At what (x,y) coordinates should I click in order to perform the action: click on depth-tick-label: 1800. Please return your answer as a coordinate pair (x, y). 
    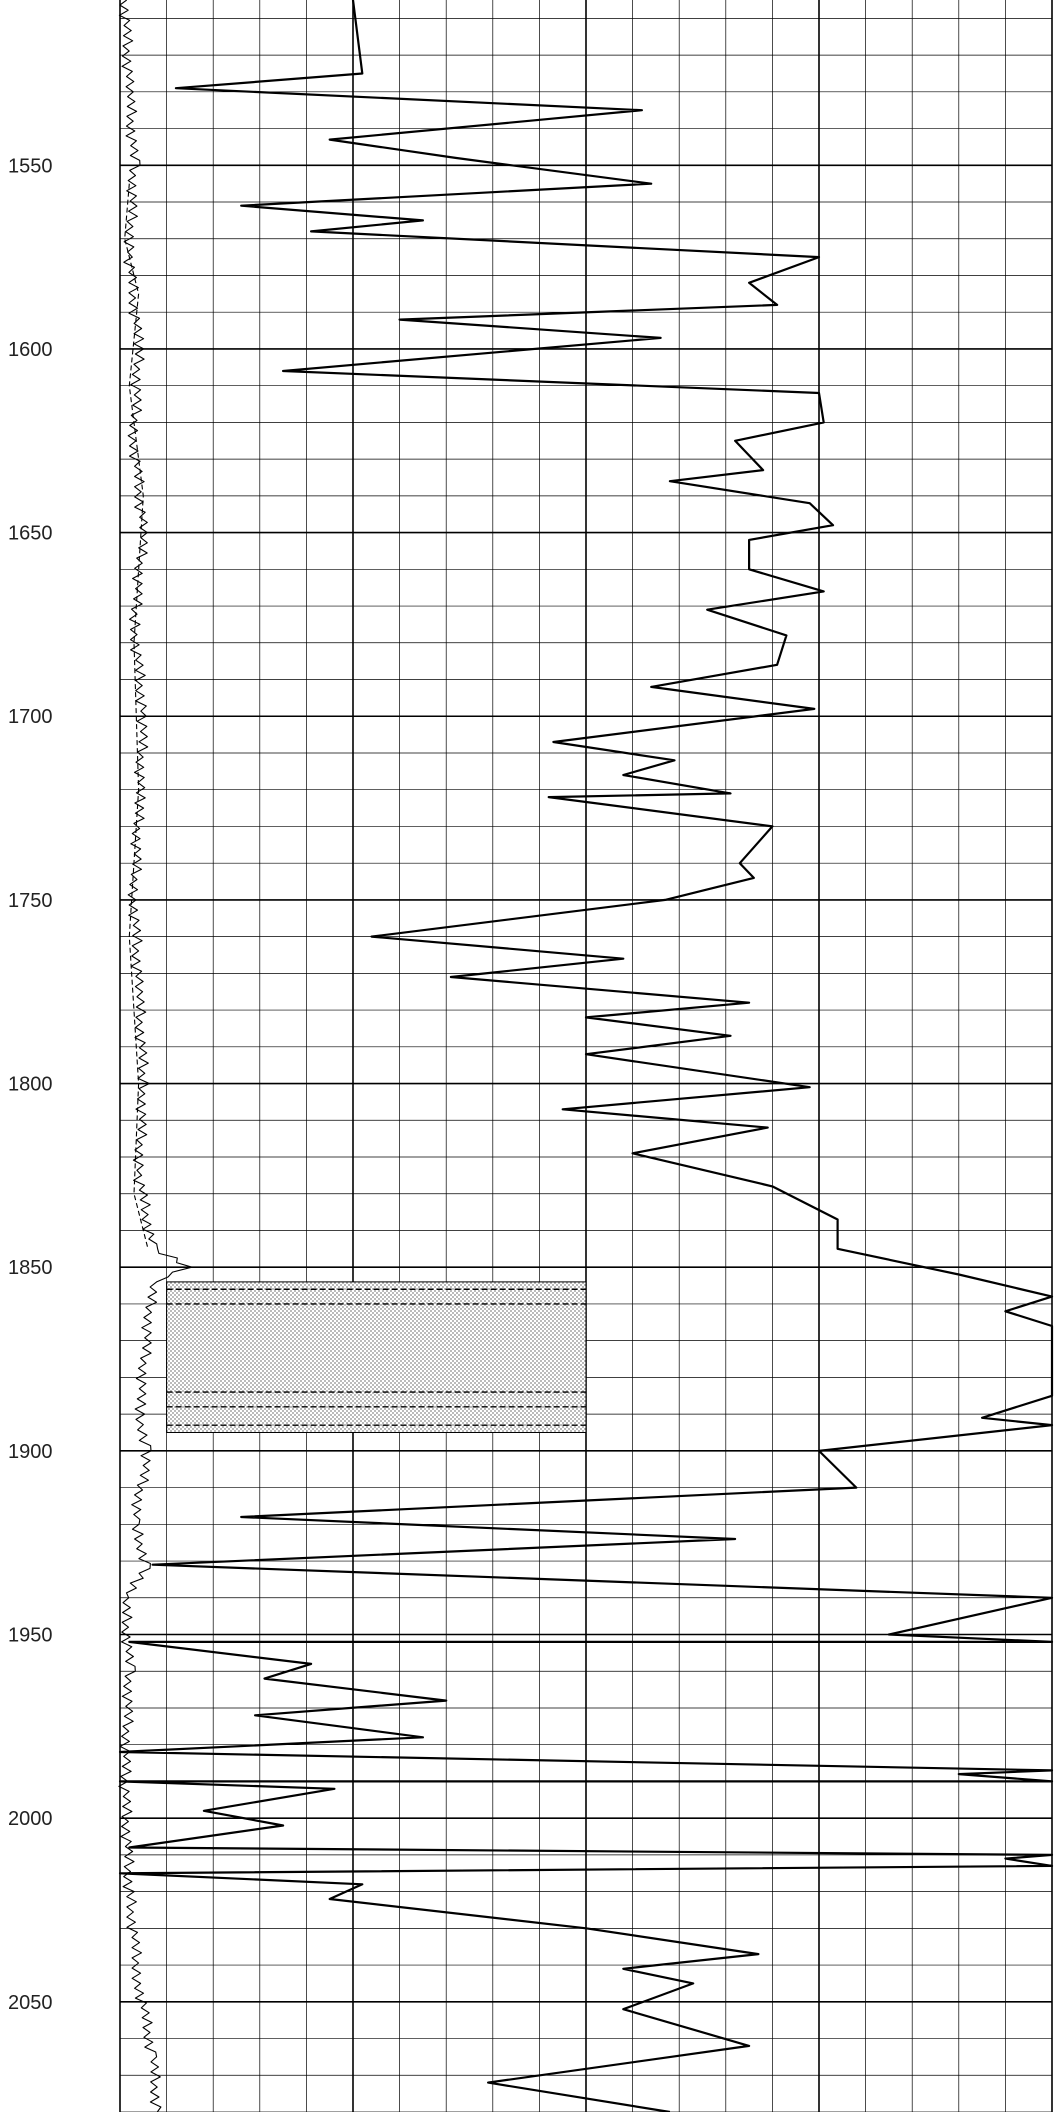
    Looking at the image, I should click on (30, 1085).